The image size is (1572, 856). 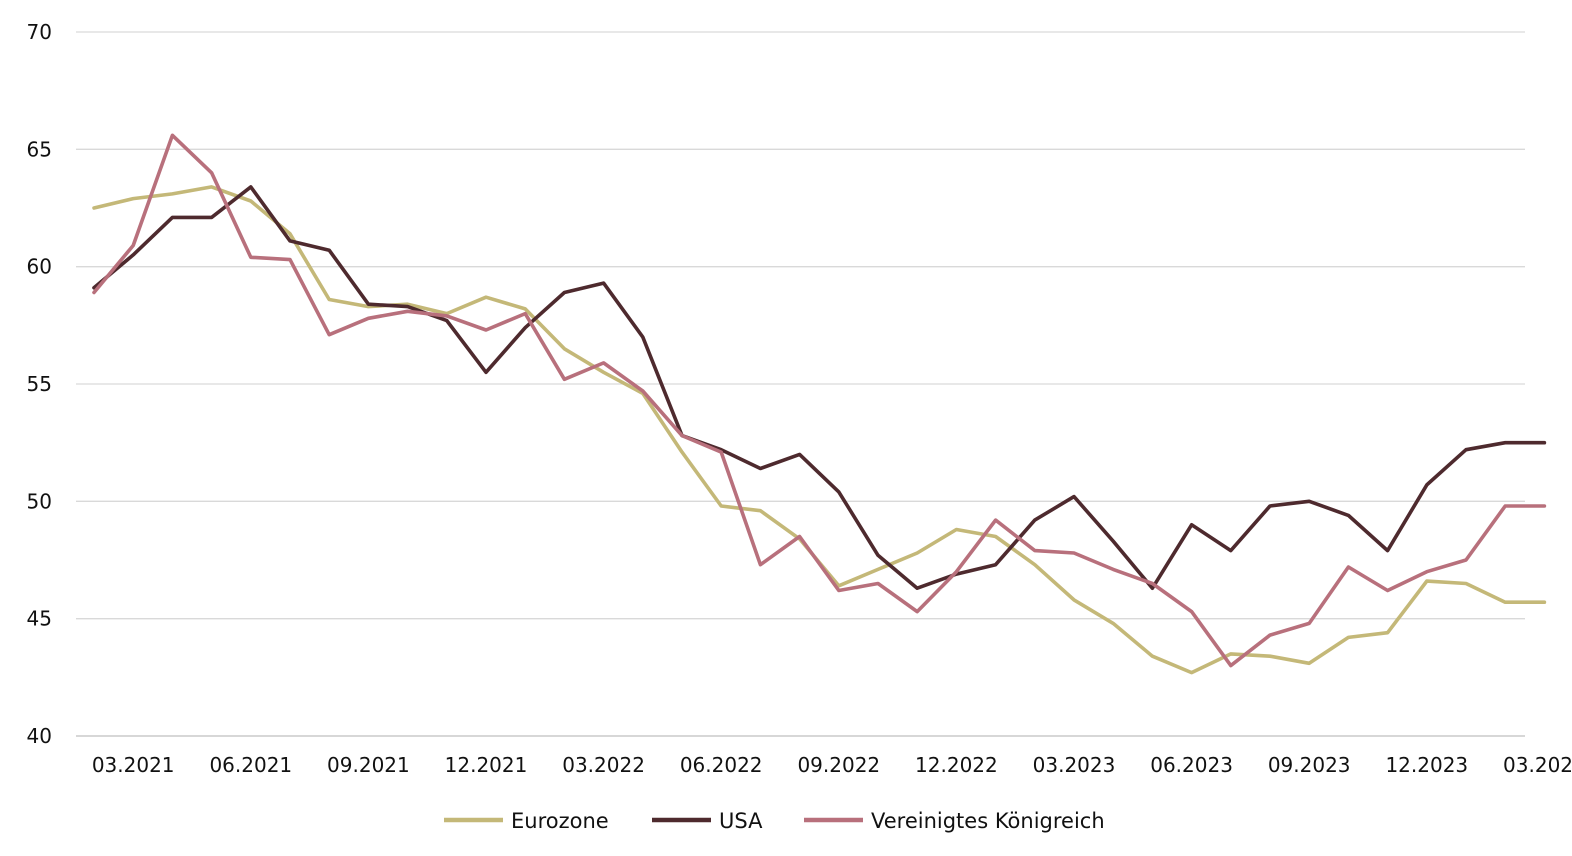 What do you see at coordinates (1426, 765) in the screenshot?
I see `x-tick-label: 12.2023` at bounding box center [1426, 765].